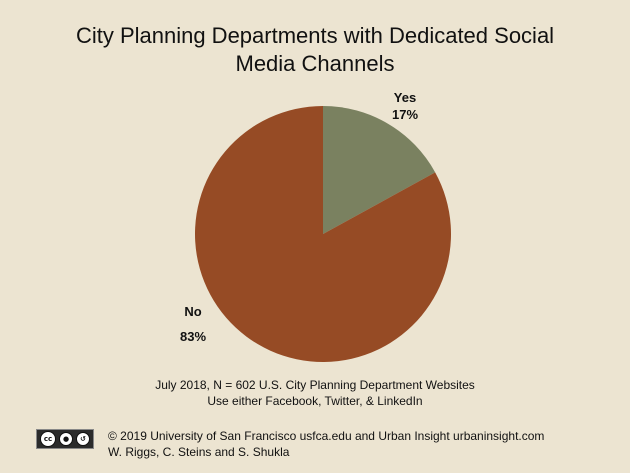 The height and width of the screenshot is (473, 630). I want to click on attribution-icon: ●, so click(66, 439).